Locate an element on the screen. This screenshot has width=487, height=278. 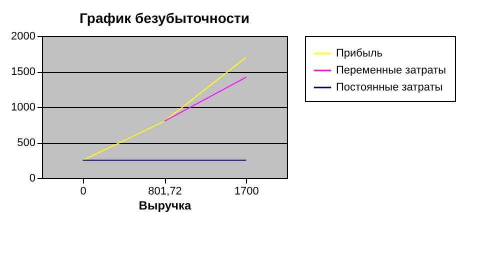
x-tick-label: 0 is located at coordinates (83, 192).